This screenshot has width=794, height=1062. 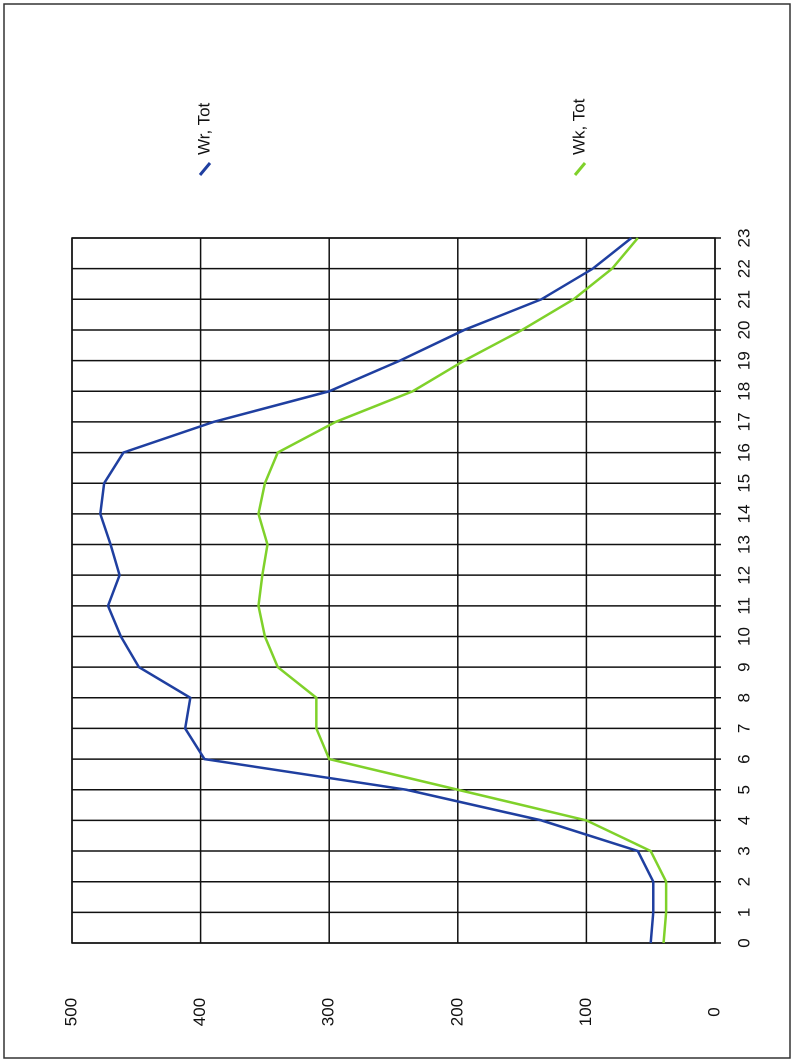 I want to click on x-tick-label: 22, so click(x=743, y=268).